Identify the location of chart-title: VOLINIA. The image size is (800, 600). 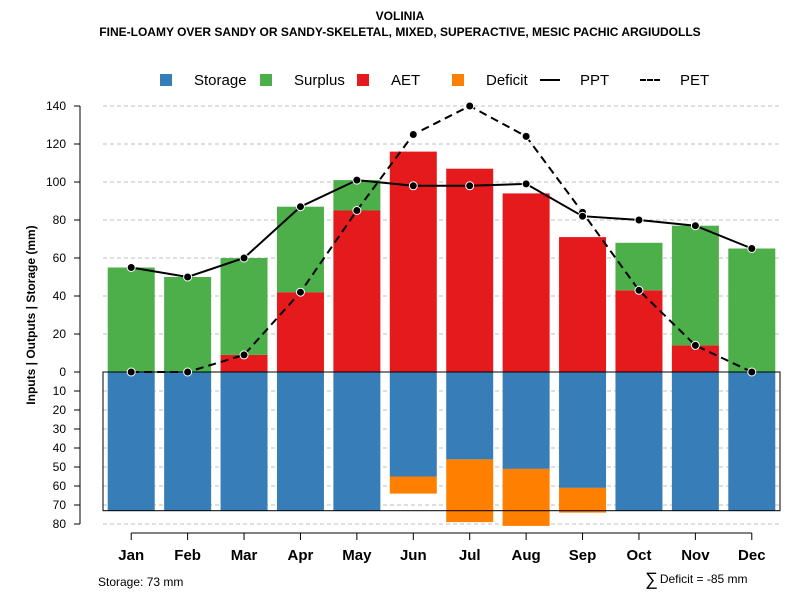
(400, 16).